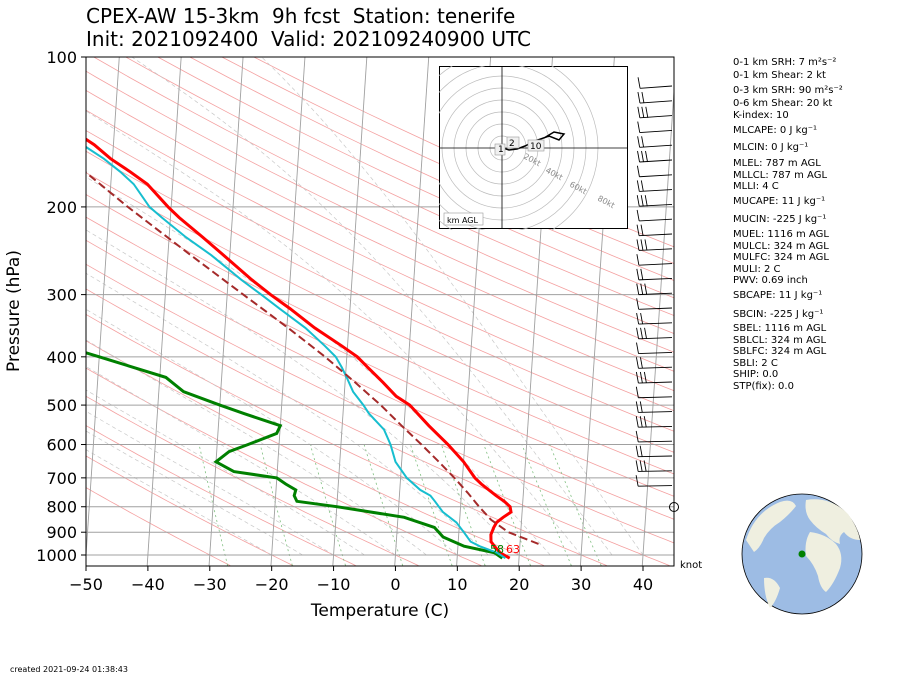  I want to click on index-mucin: MUCIN: -225 J kg⁻¹, so click(780, 219).